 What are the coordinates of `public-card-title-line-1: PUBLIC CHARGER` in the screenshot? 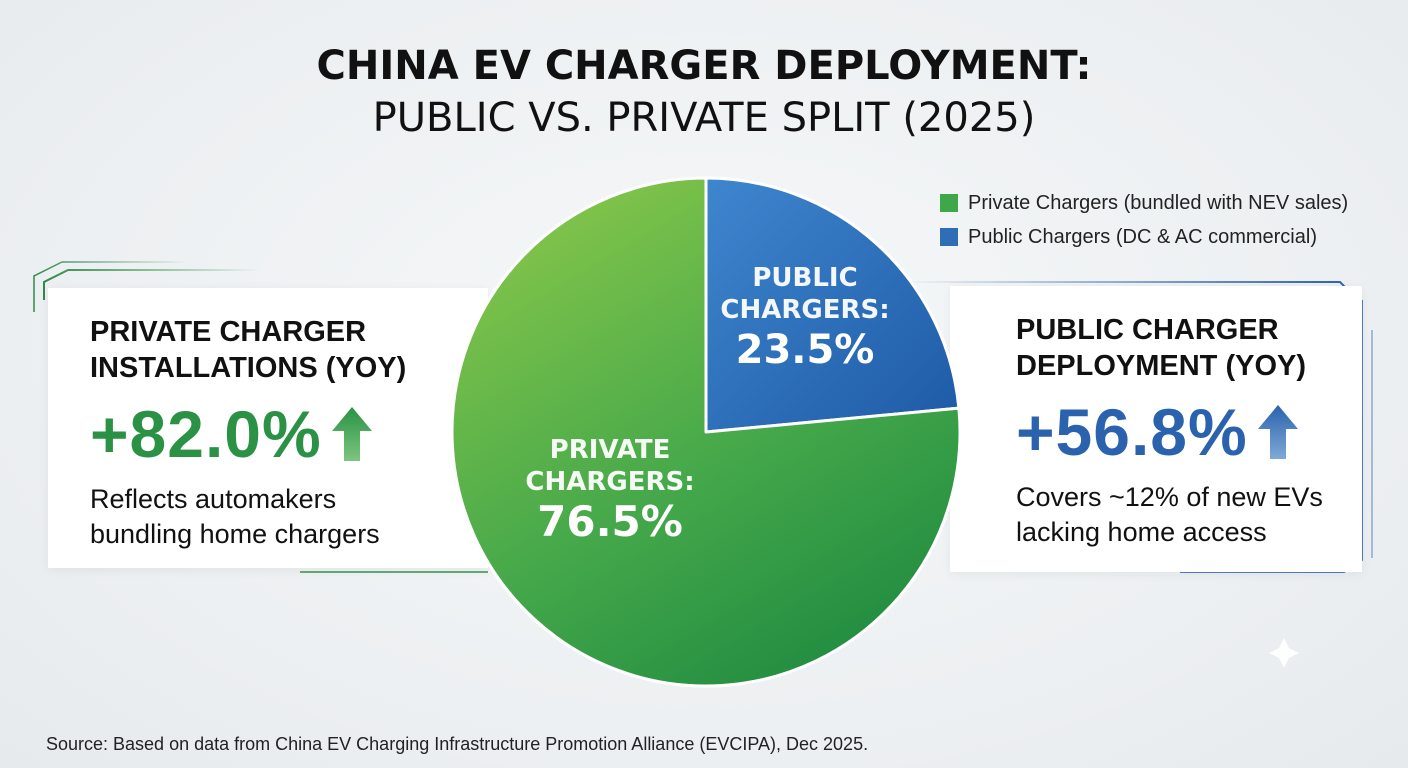 It's located at (1147, 330).